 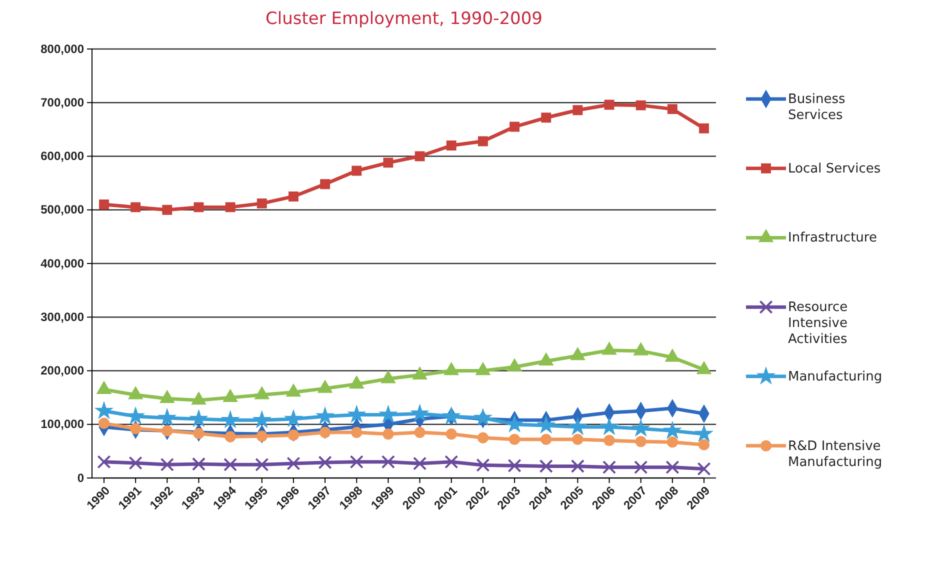 What do you see at coordinates (62, 209) in the screenshot?
I see `y-tick-label: 500,000` at bounding box center [62, 209].